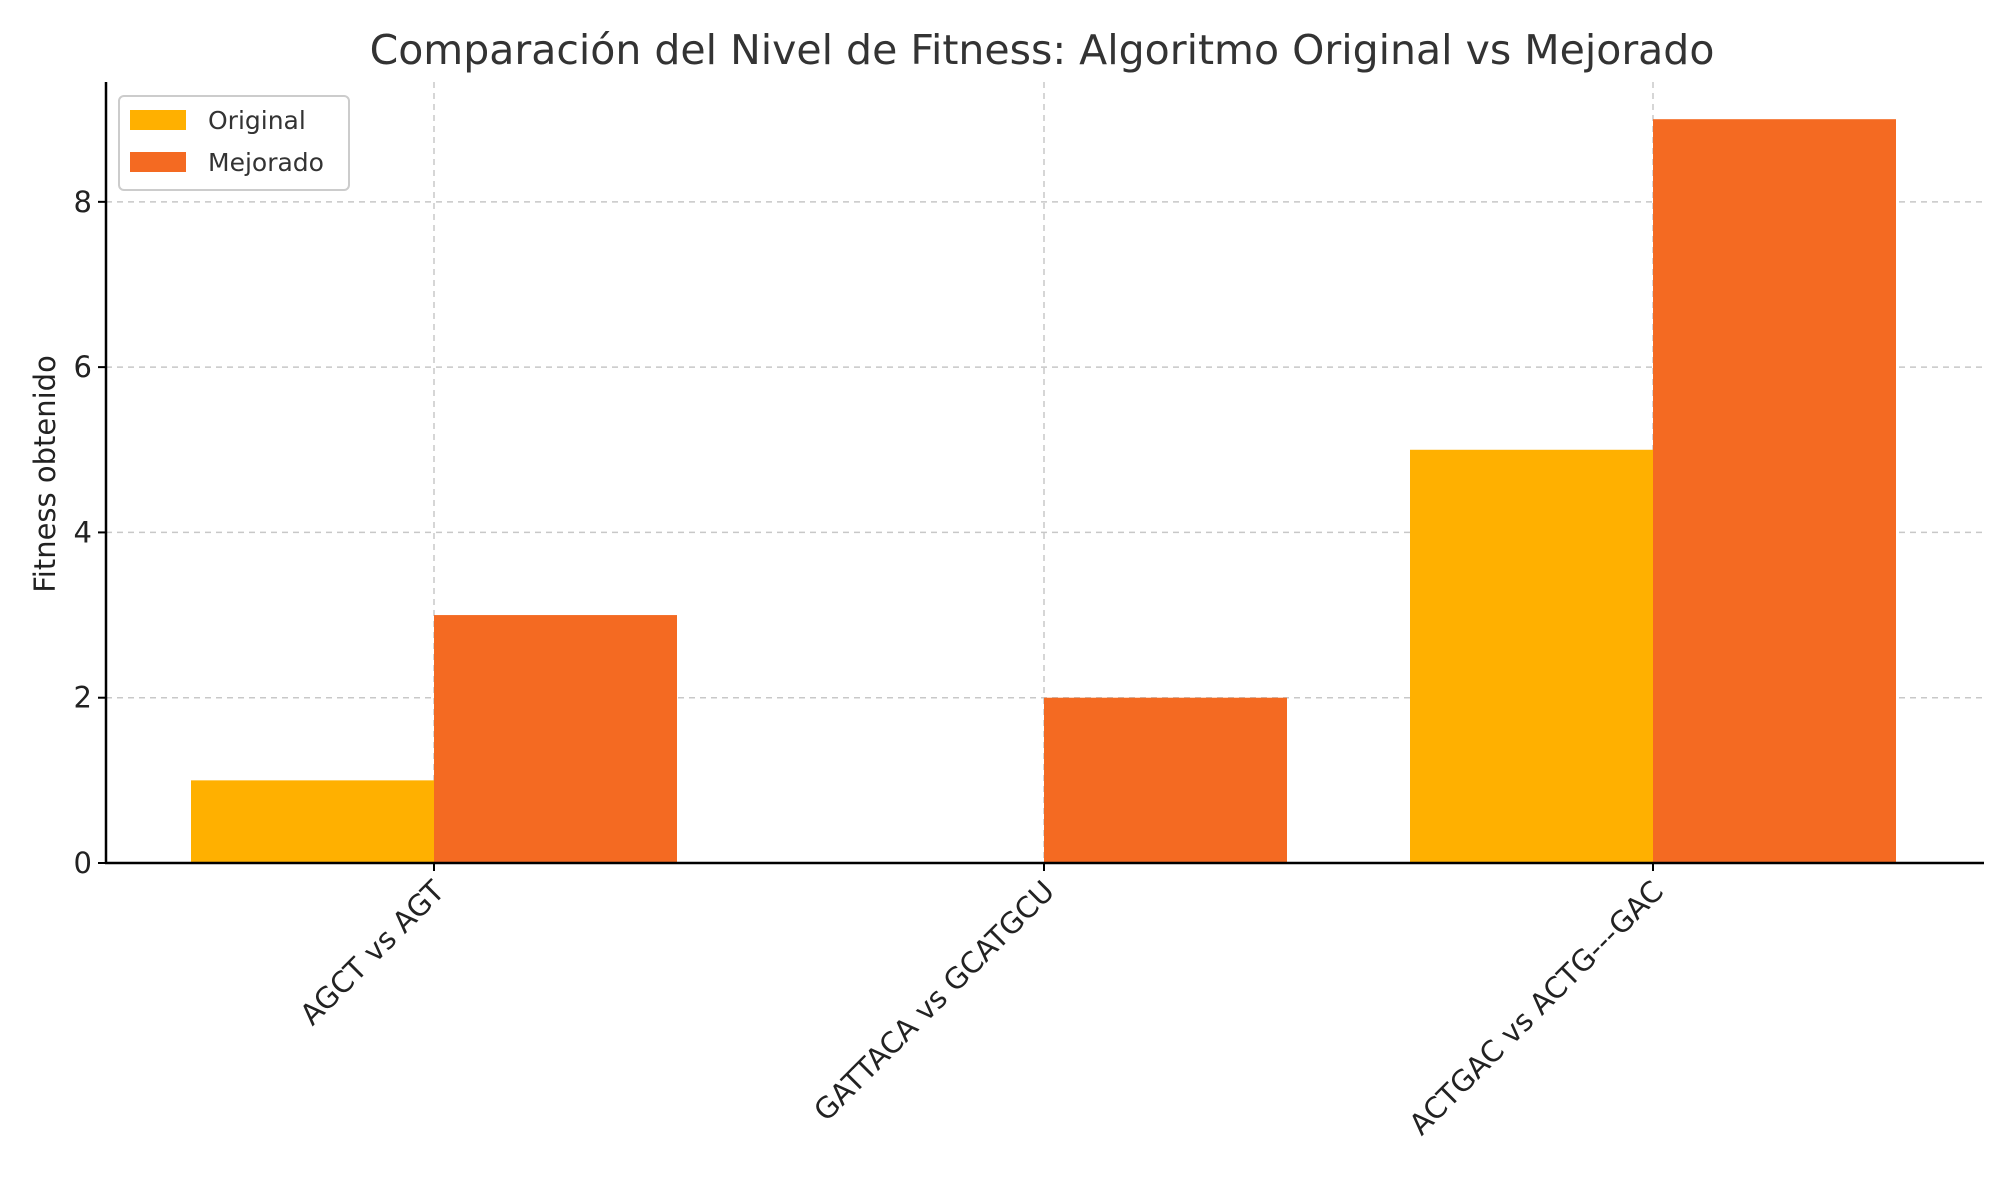  Describe the element at coordinates (45, 474) in the screenshot. I see `y-axis-label: Fitness obtenido` at that location.